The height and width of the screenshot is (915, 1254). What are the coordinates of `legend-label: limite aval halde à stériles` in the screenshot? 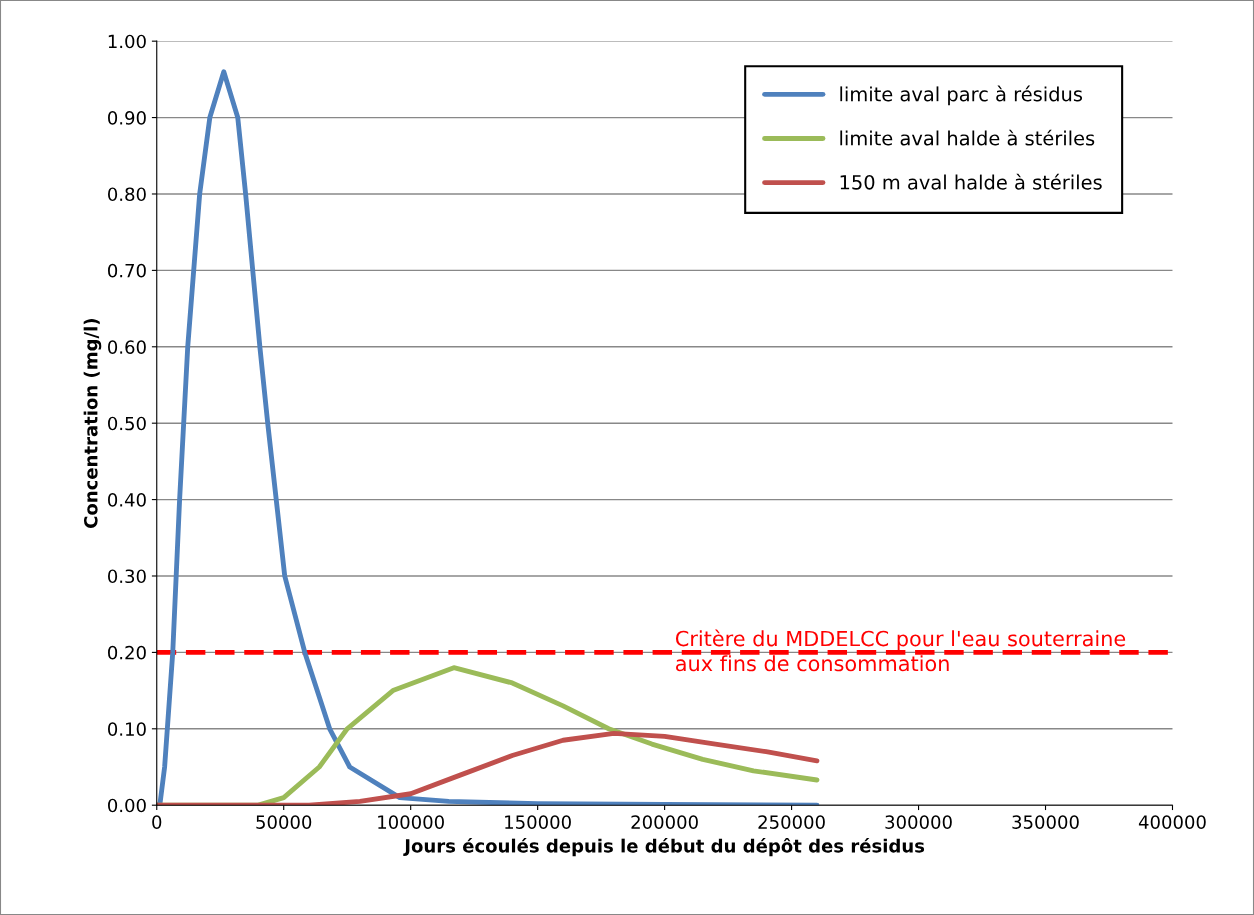 It's located at (967, 137).